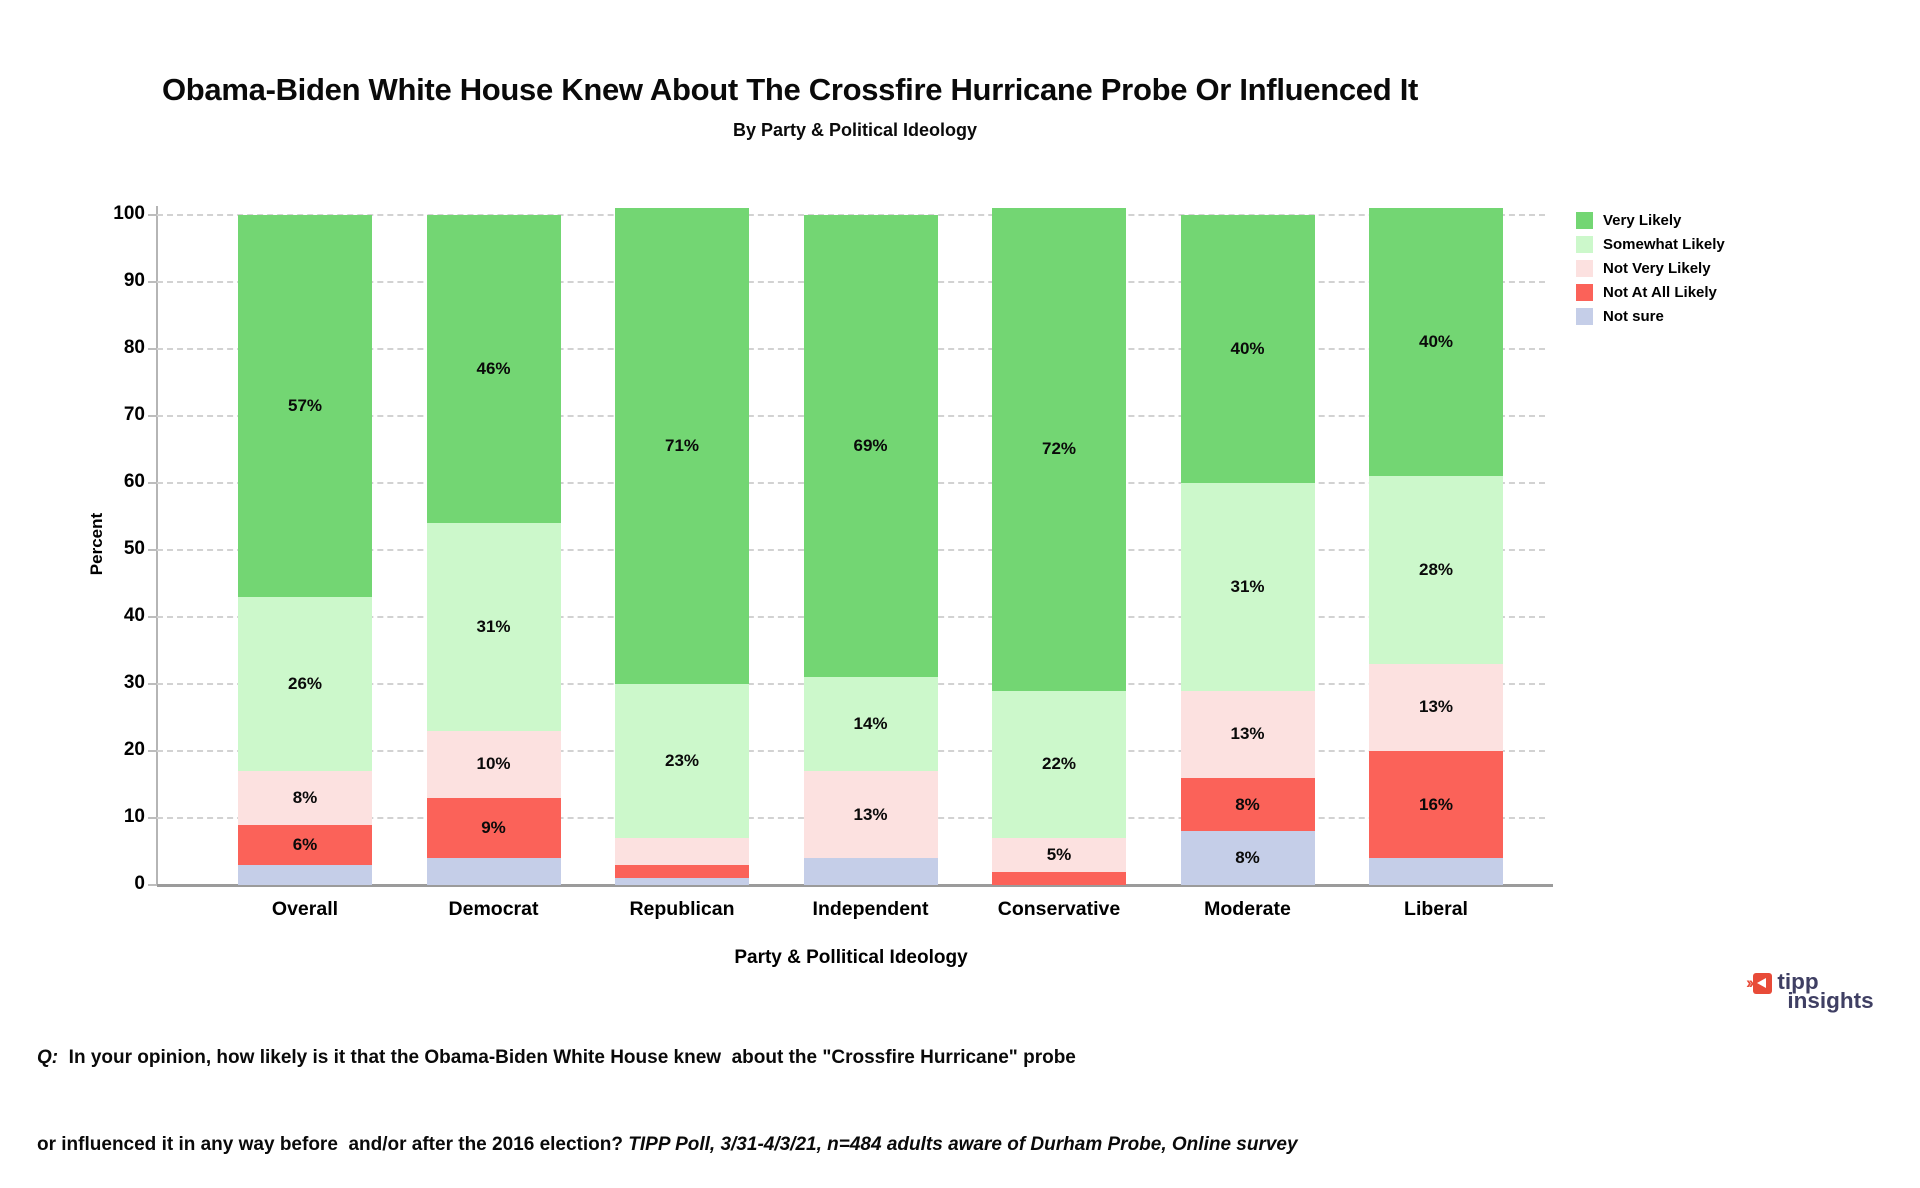  Describe the element at coordinates (1436, 804) in the screenshot. I see `bar-segment-label: 16%` at that location.